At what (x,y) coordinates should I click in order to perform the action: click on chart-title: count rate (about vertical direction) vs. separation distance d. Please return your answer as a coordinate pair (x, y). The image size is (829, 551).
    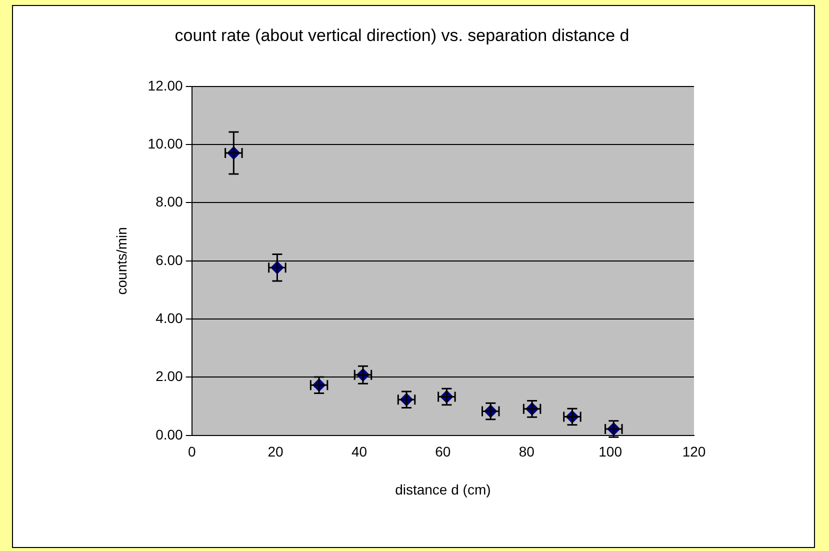
    Looking at the image, I should click on (402, 35).